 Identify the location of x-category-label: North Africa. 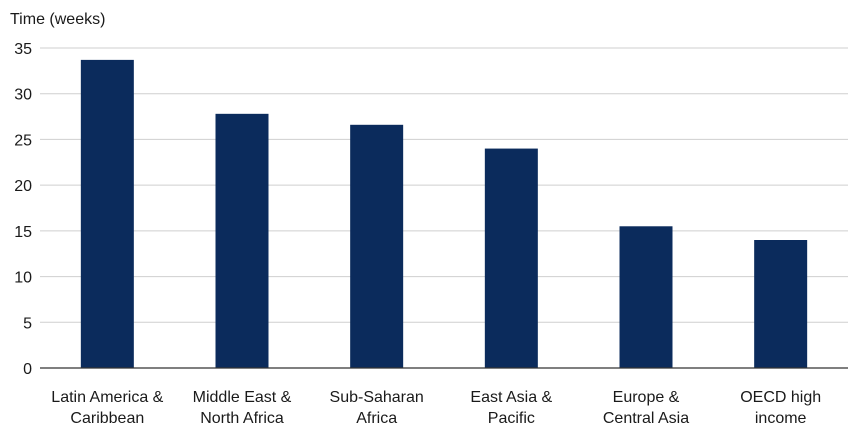
(242, 418).